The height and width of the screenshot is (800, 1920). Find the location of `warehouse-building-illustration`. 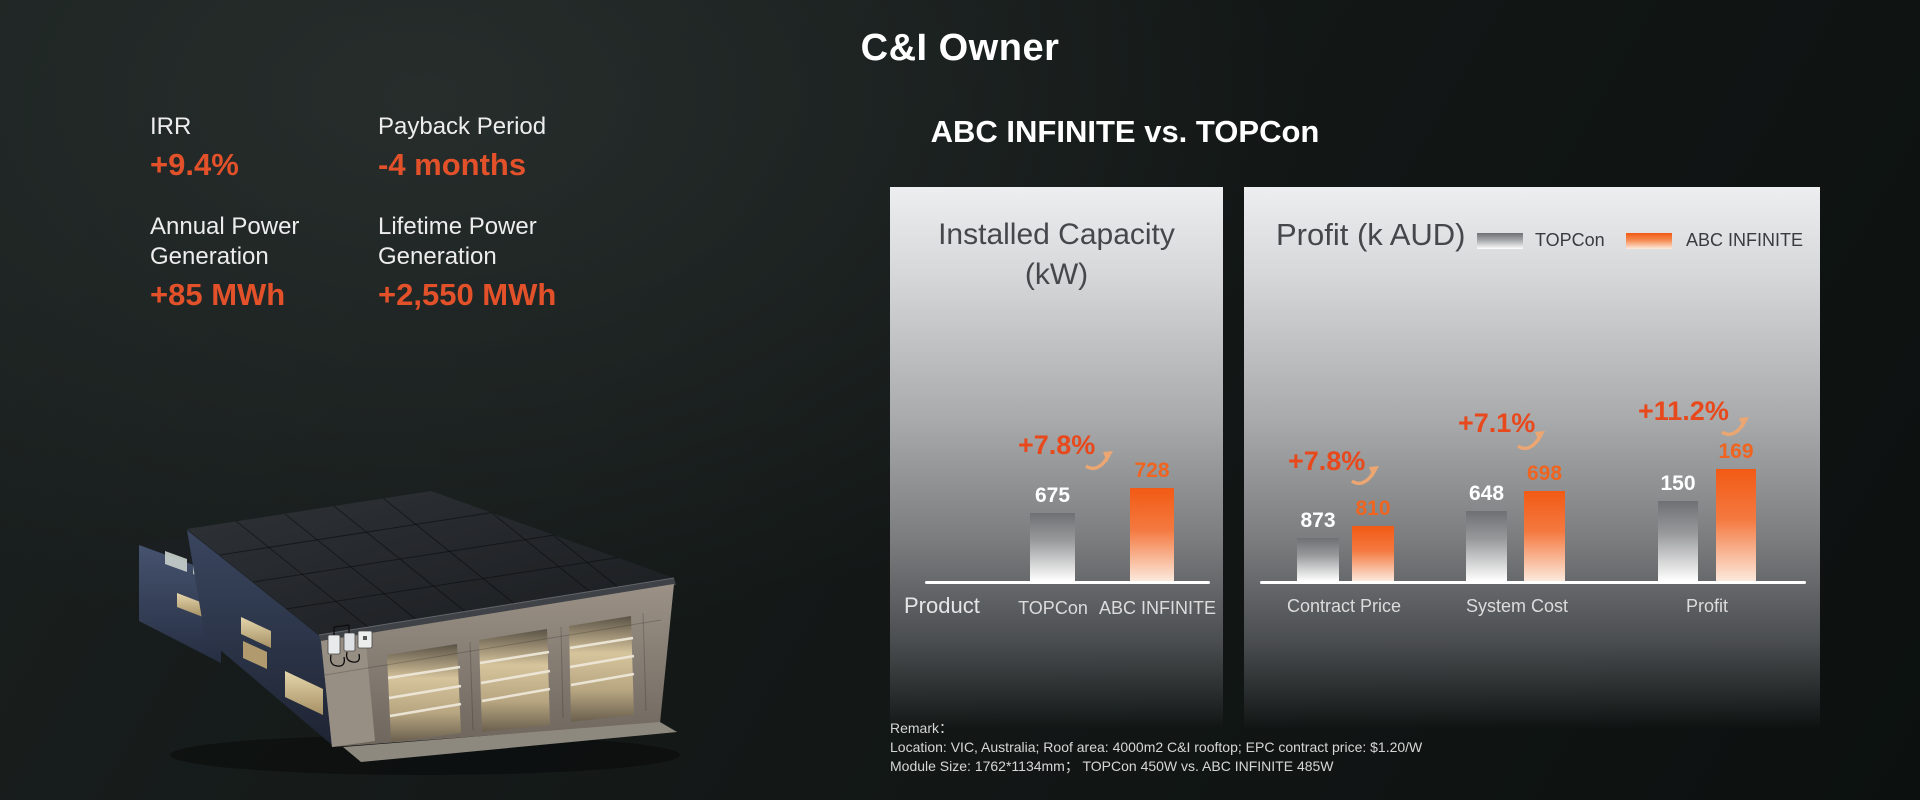

warehouse-building-illustration is located at coordinates (409, 633).